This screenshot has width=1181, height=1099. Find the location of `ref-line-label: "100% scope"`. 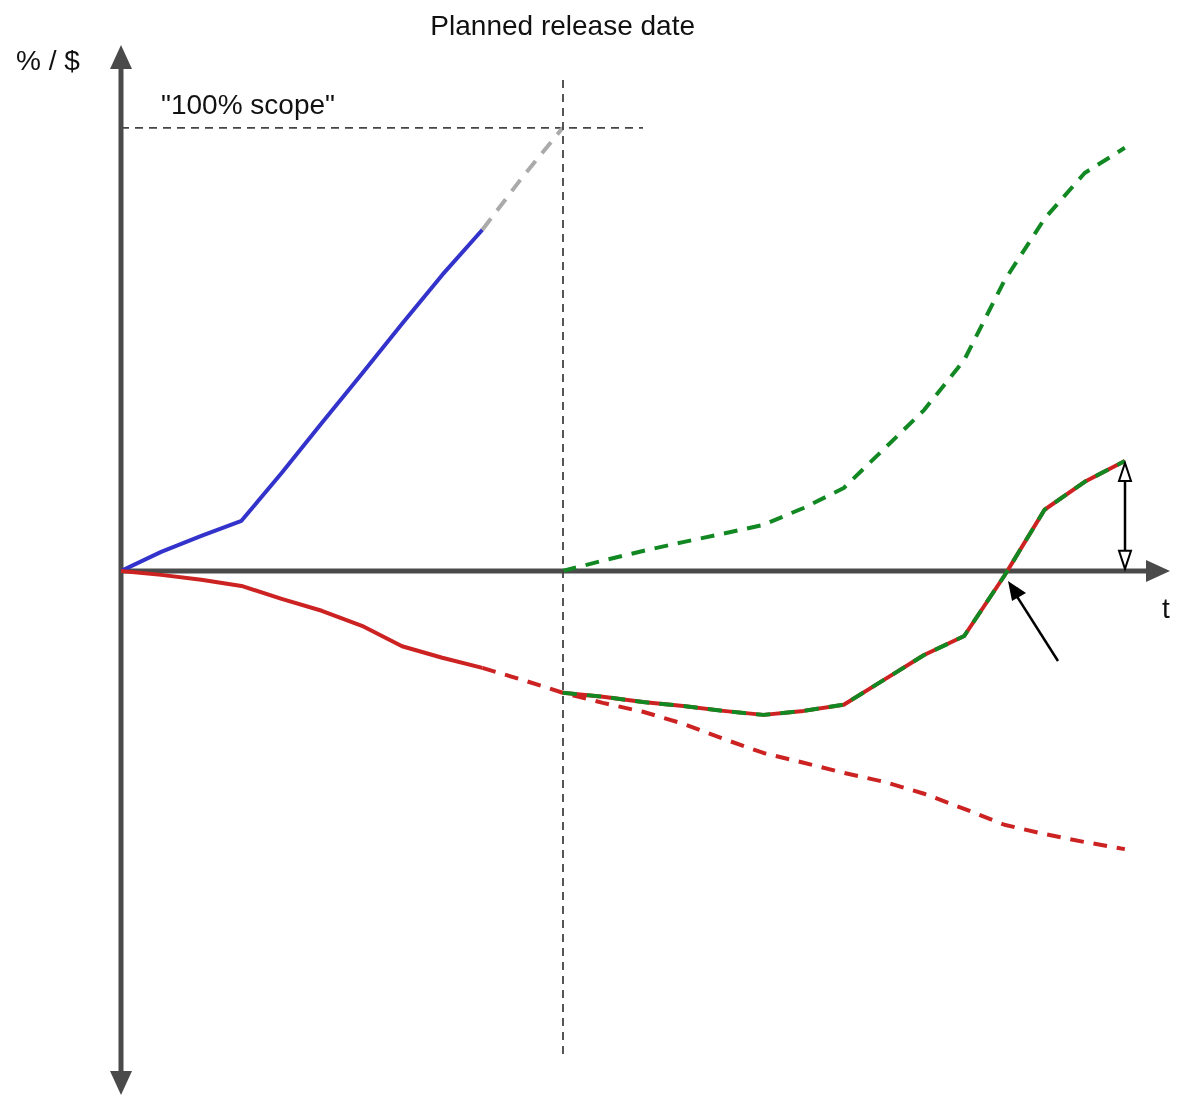

ref-line-label: "100% scope" is located at coordinates (248, 104).